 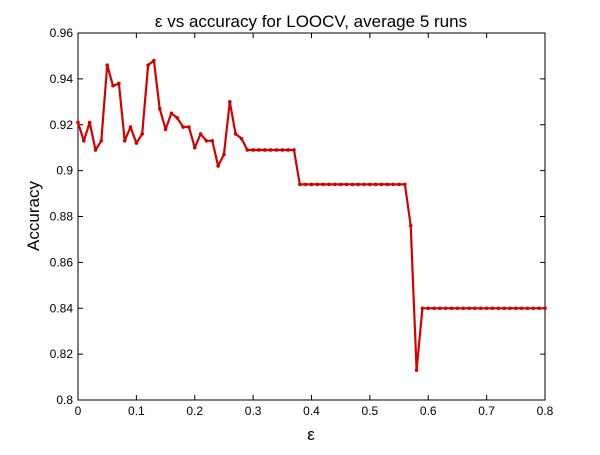 I want to click on y-tick-label: 0.9, so click(x=64, y=171).